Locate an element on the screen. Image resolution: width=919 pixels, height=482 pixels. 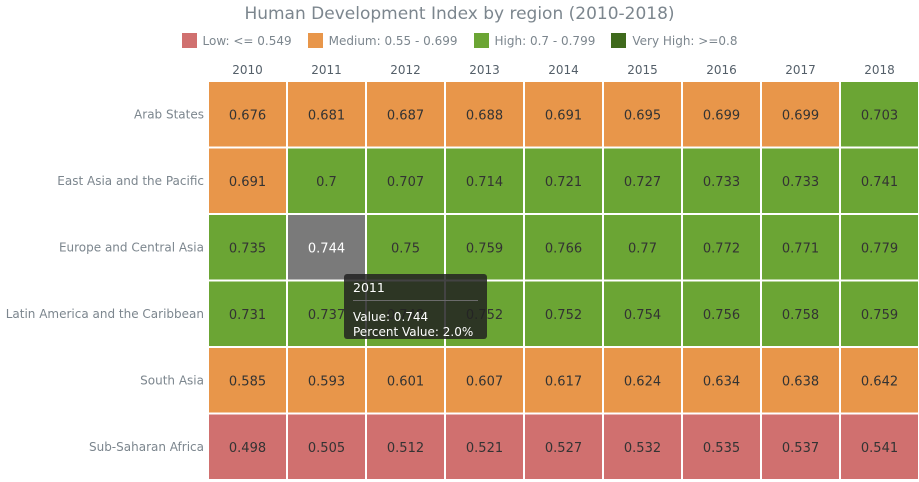
y-tick-label: Arab States is located at coordinates (169, 114).